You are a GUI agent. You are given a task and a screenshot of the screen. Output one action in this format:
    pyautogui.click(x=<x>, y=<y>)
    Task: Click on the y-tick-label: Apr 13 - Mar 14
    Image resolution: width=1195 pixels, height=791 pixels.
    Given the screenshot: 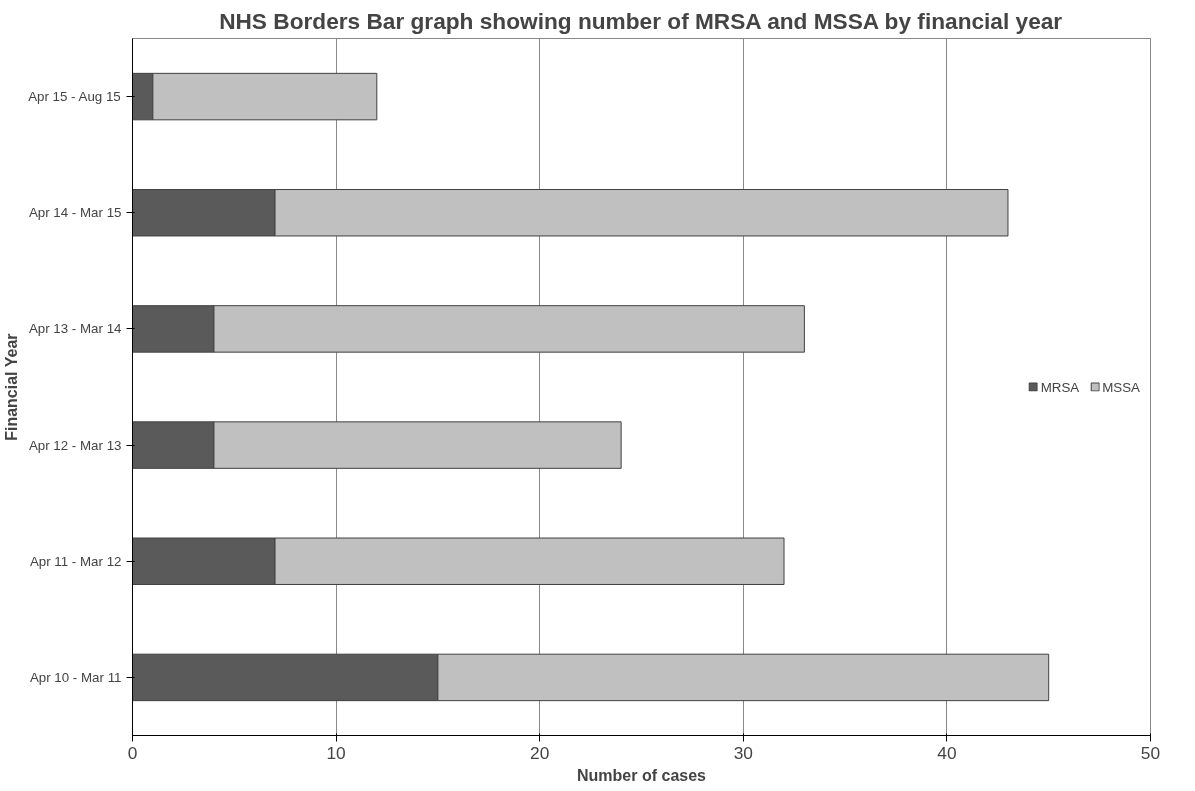 What is the action you would take?
    pyautogui.click(x=75, y=329)
    